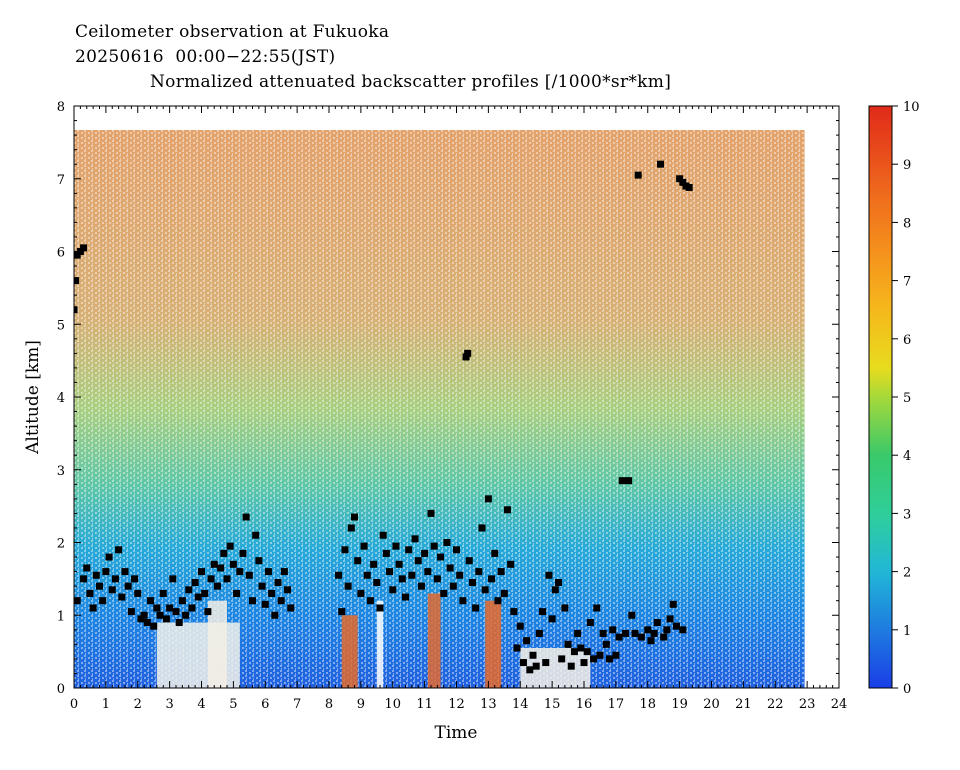 The height and width of the screenshot is (770, 960). What do you see at coordinates (233, 704) in the screenshot?
I see `x-tick-label: 5` at bounding box center [233, 704].